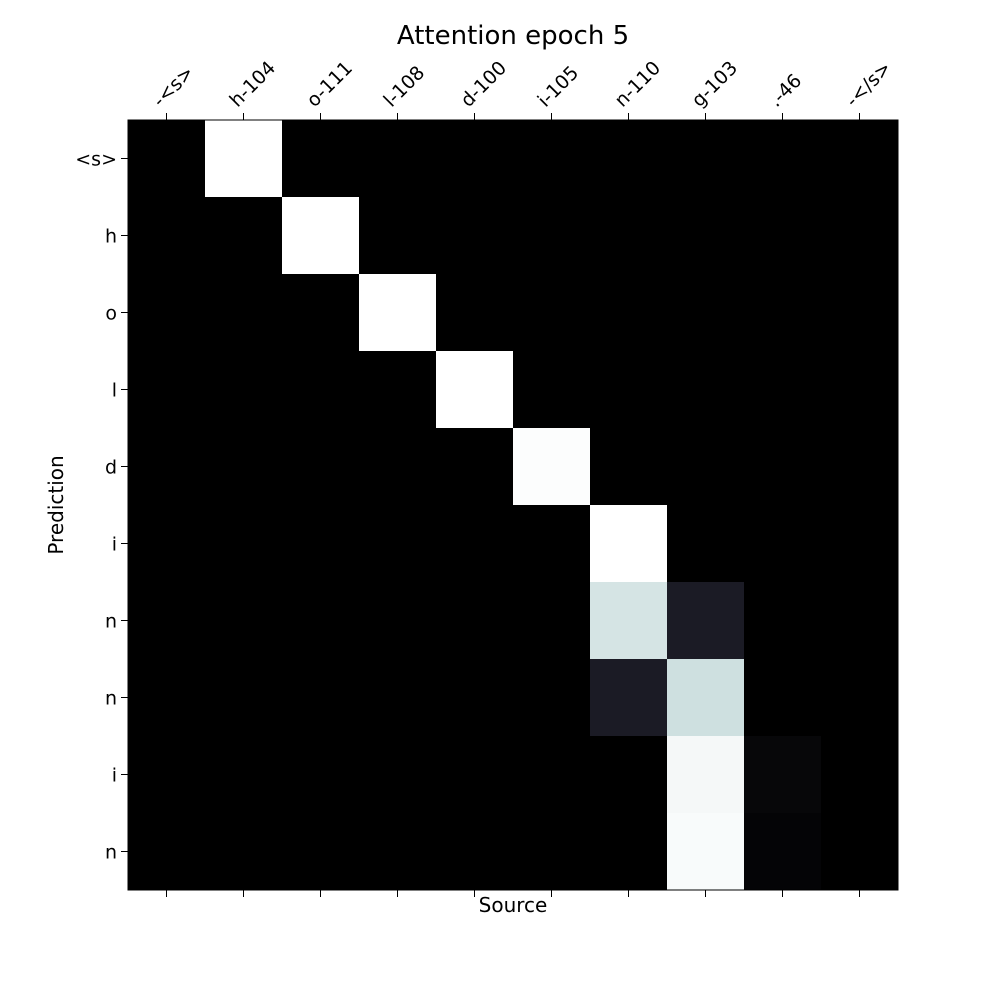 Image resolution: width=1000 pixels, height=1000 pixels. Describe the element at coordinates (173, 87) in the screenshot. I see `x-tick-label: -<s>` at that location.